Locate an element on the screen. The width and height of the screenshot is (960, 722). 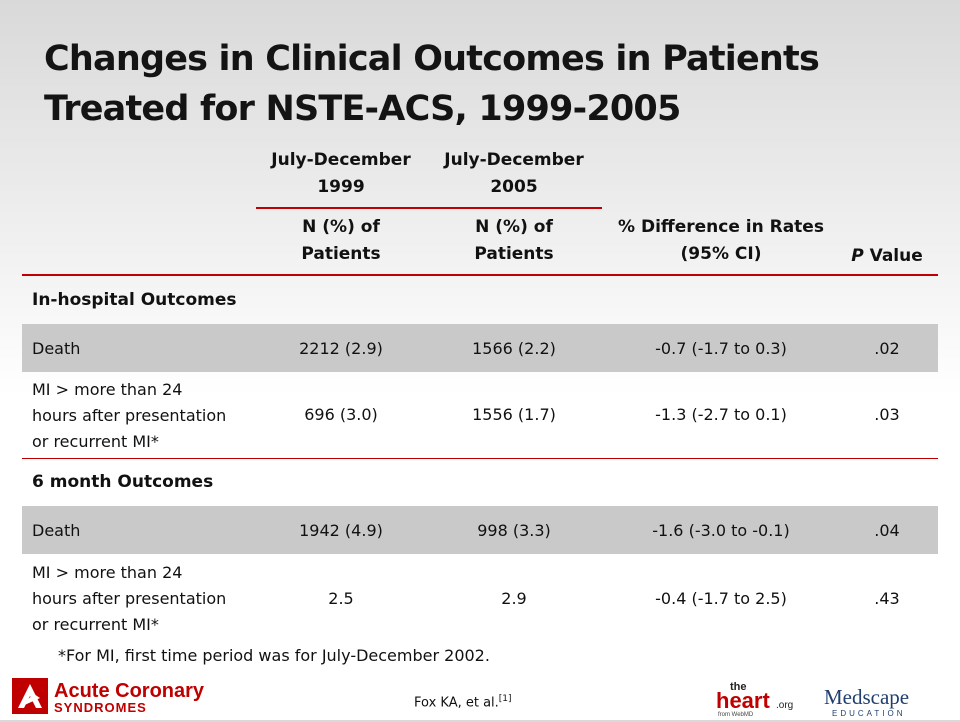
section-title-in-hospital: In-hospital Outcomes is located at coordinates (134, 300).